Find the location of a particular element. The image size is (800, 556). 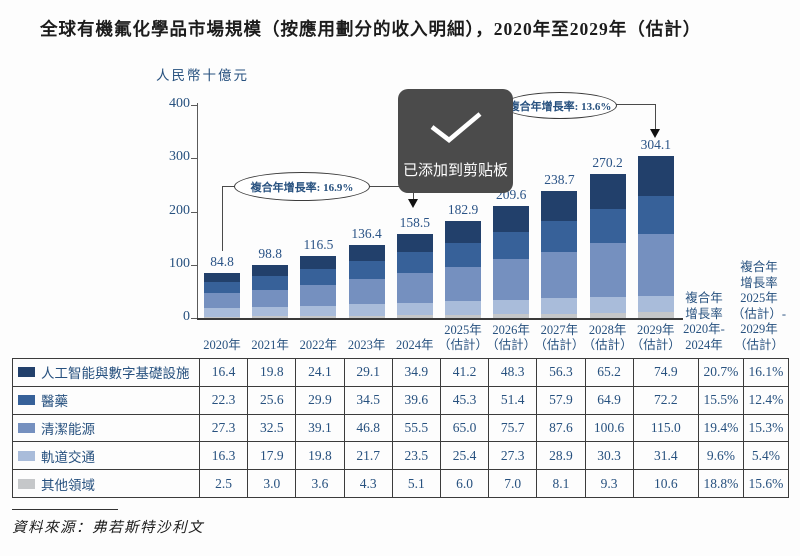

table-cell: 16.3 is located at coordinates (224, 456).